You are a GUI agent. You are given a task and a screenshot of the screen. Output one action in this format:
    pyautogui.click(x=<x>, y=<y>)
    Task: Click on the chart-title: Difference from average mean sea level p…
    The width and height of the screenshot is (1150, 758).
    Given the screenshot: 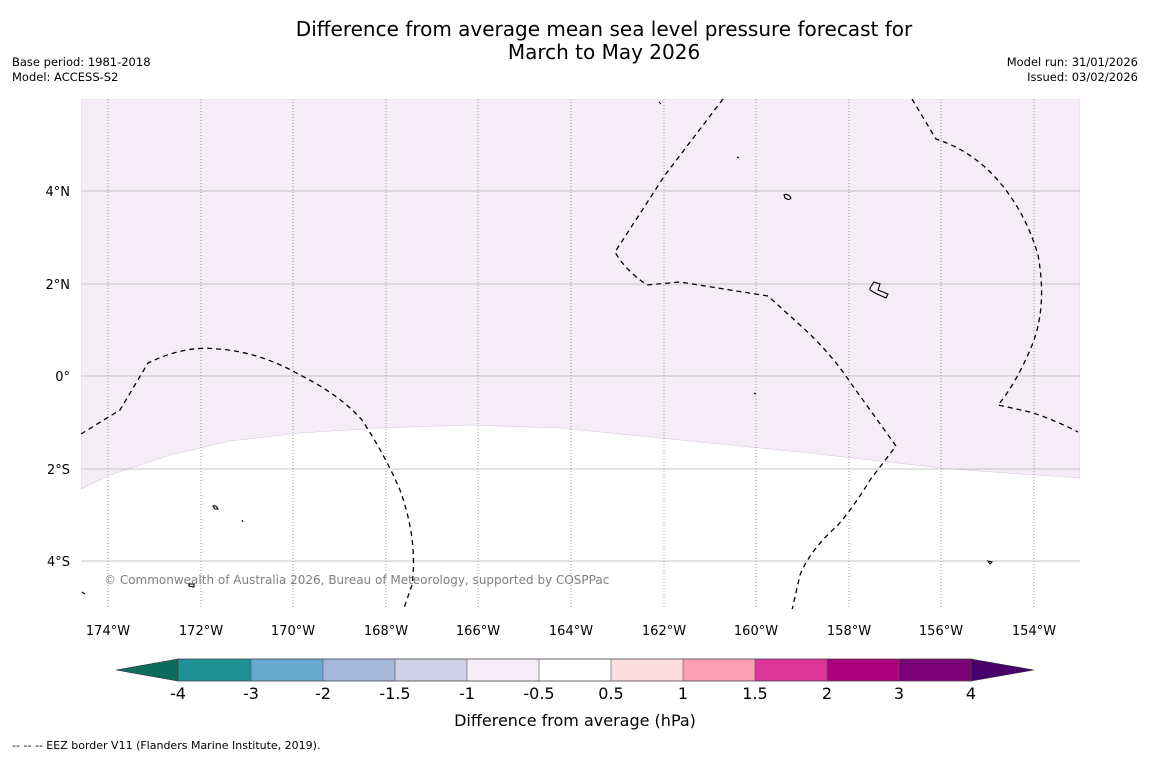 What is the action you would take?
    pyautogui.click(x=575, y=41)
    